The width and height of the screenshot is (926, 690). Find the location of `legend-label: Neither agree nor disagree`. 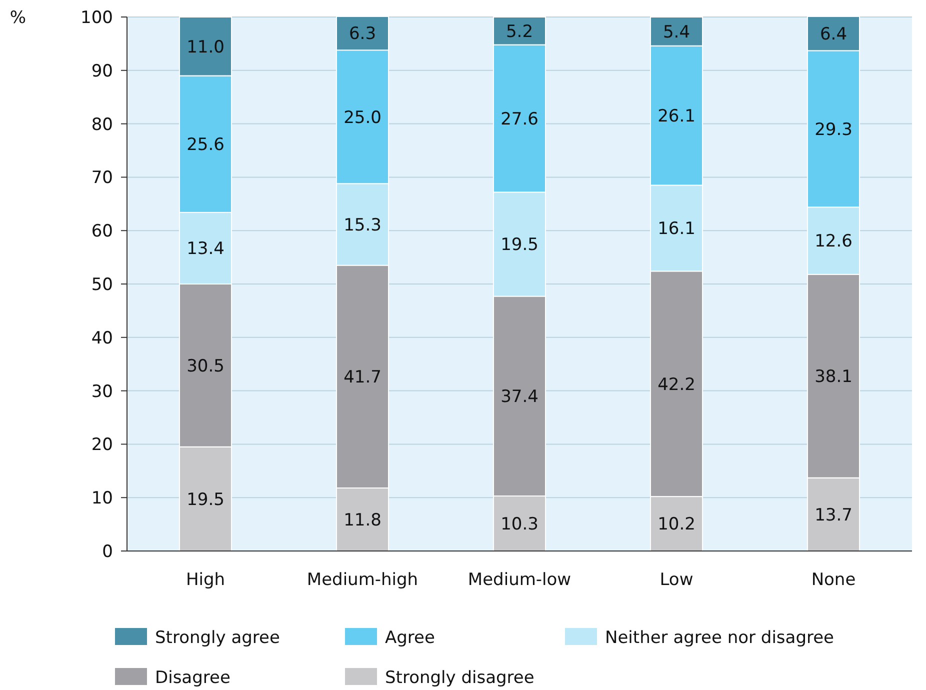

legend-label: Neither agree nor disagree is located at coordinates (719, 638).